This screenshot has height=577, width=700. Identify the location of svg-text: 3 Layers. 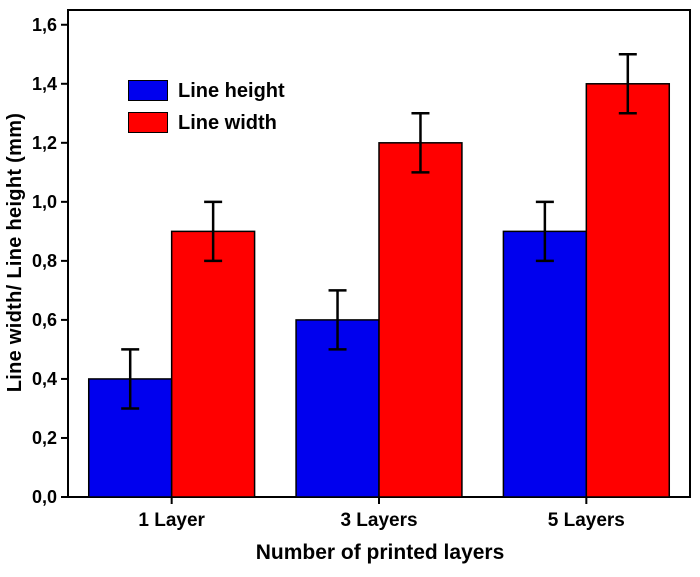
(378, 520).